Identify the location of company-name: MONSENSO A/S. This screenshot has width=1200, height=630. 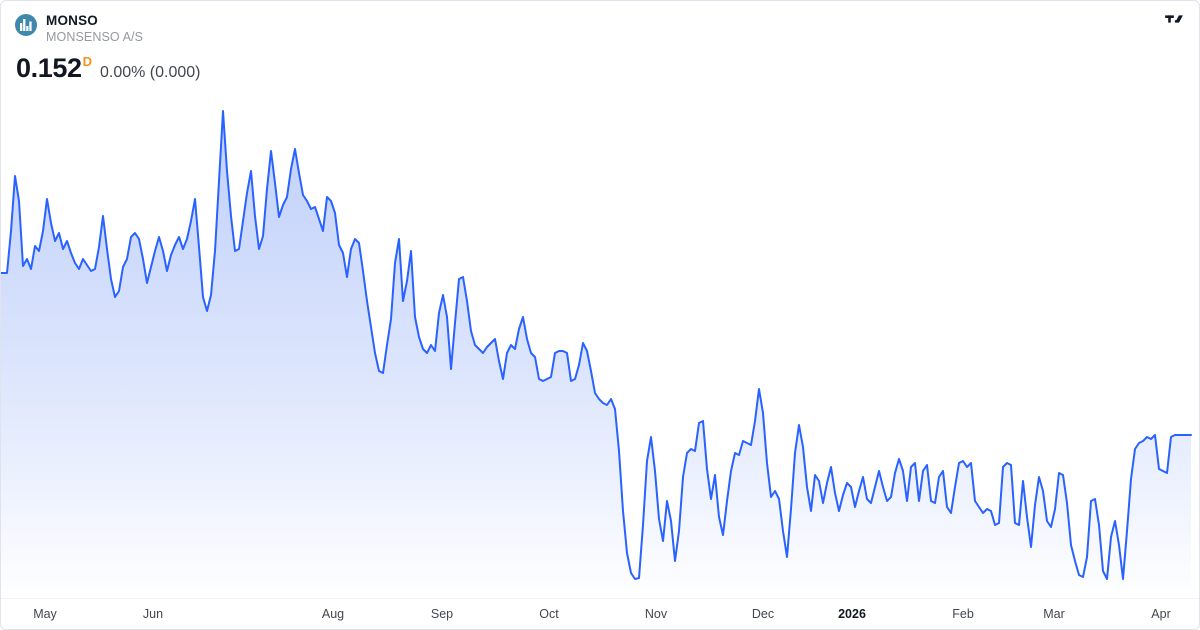
(95, 37).